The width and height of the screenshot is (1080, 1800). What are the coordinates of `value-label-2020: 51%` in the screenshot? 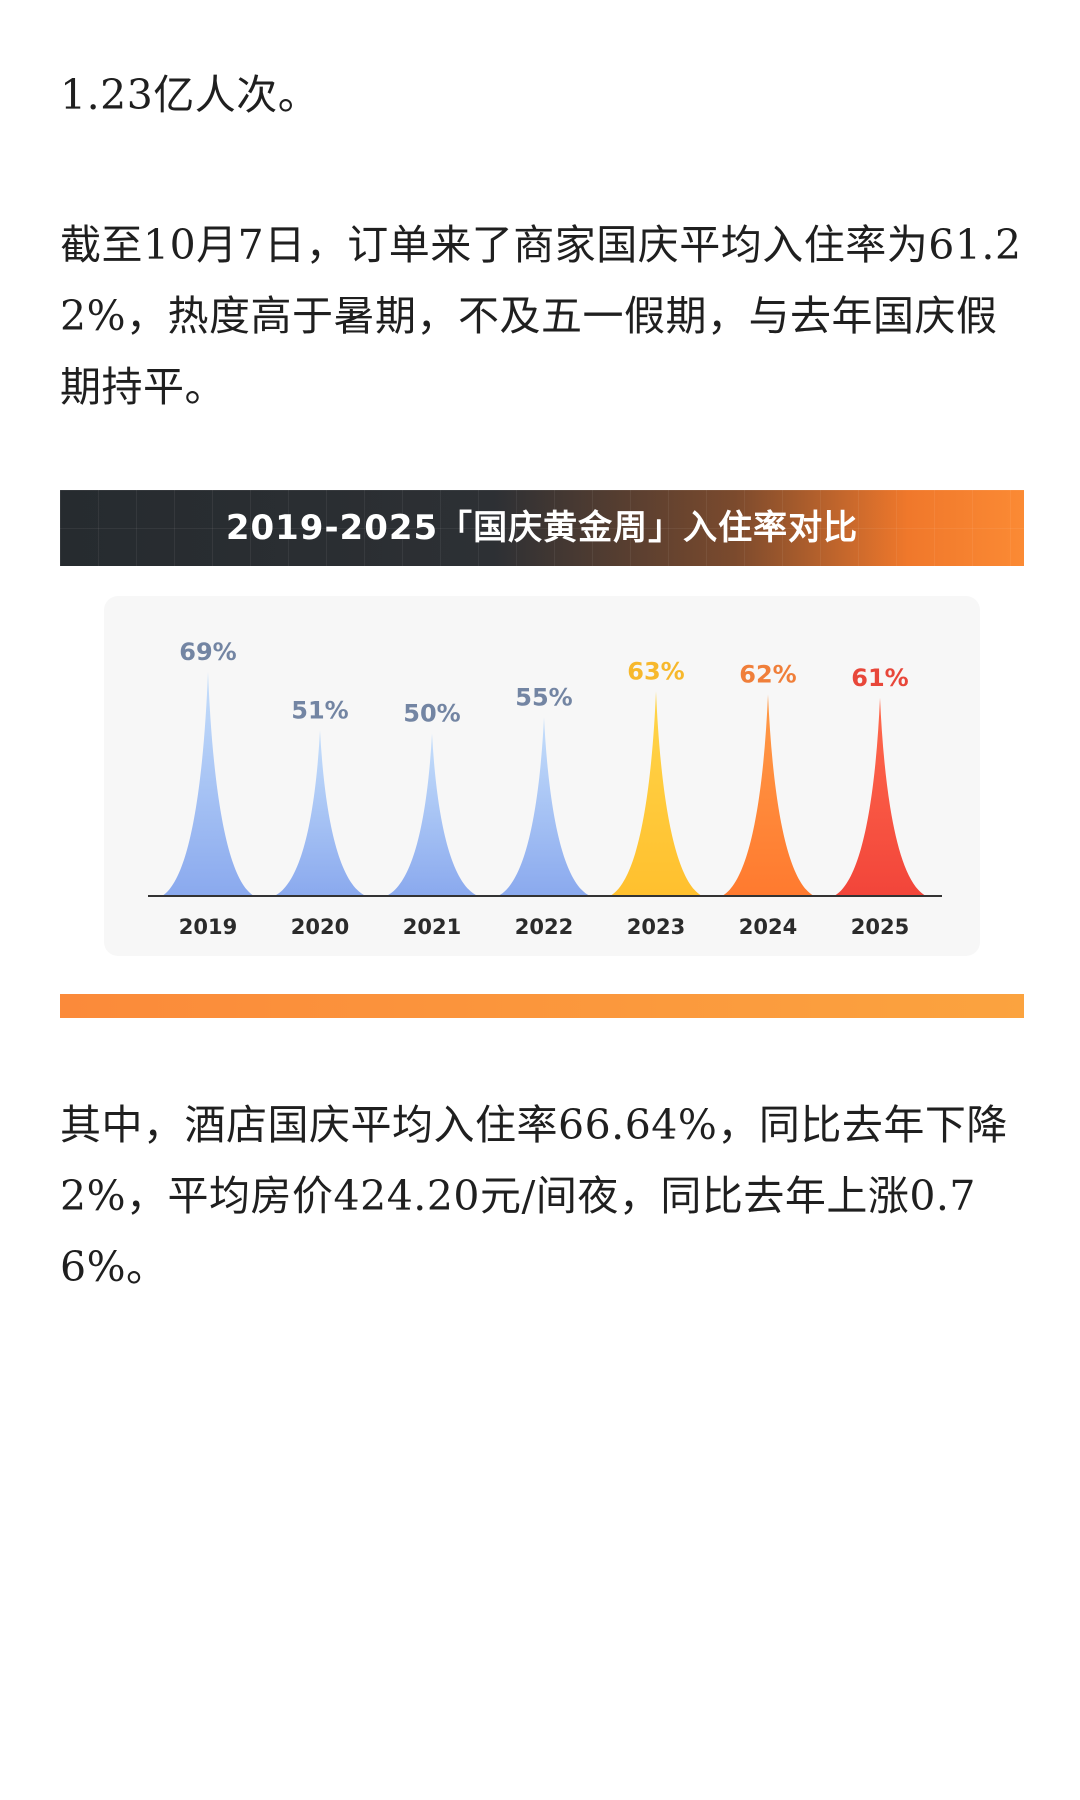 It's located at (319, 710).